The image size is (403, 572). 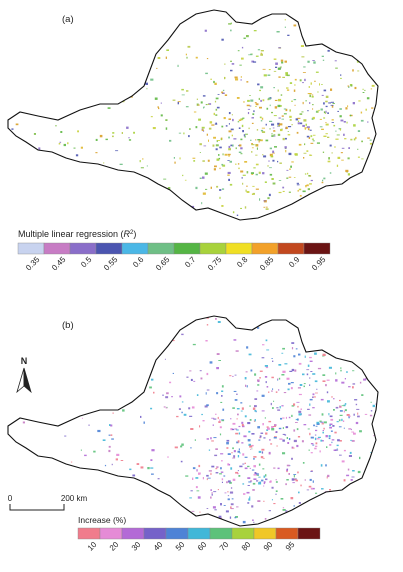 I want to click on scale-start-label: 0, so click(x=10, y=498).